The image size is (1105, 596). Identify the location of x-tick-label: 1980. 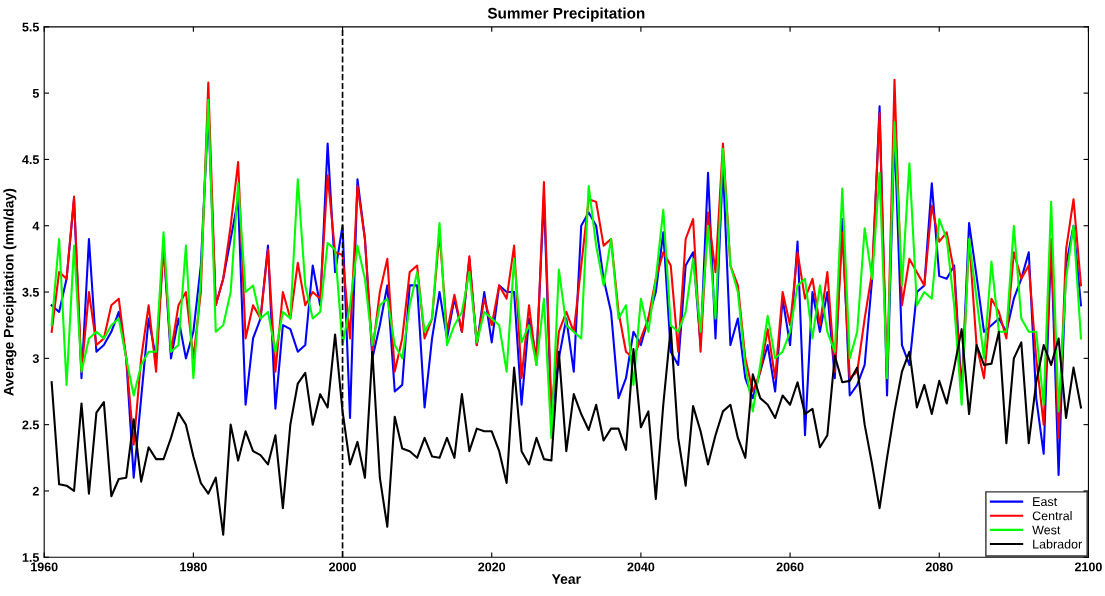
(193, 567).